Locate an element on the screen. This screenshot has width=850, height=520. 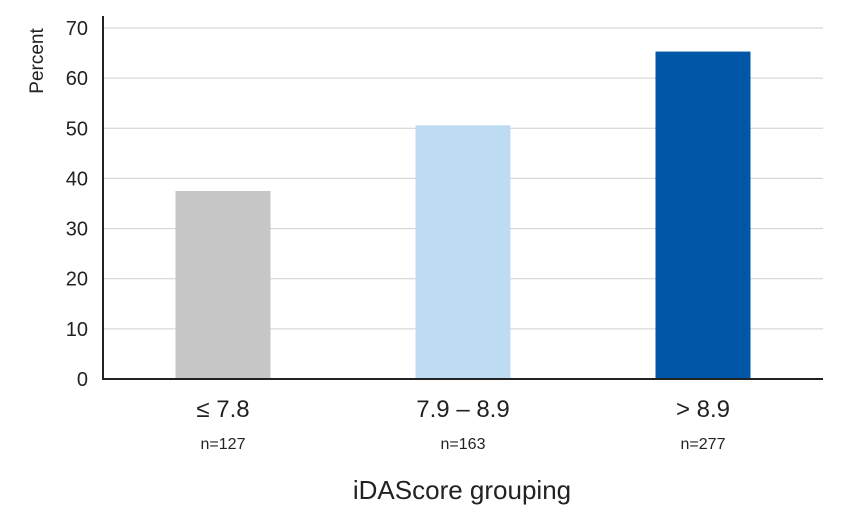
y-tick-label: 70 is located at coordinates (77, 29).